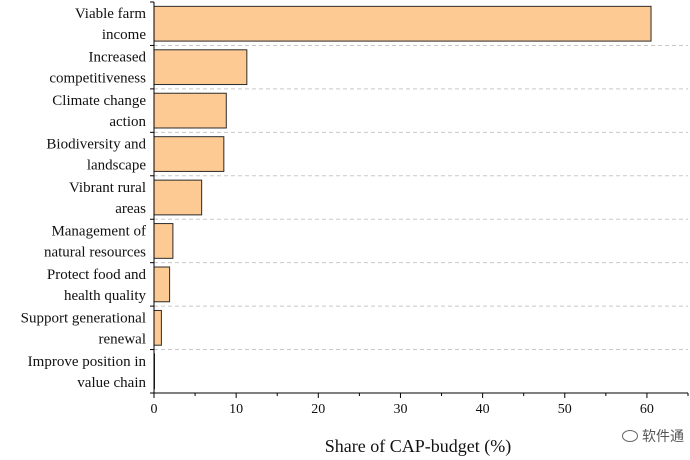  I want to click on x-tick-label: 20, so click(318, 409).